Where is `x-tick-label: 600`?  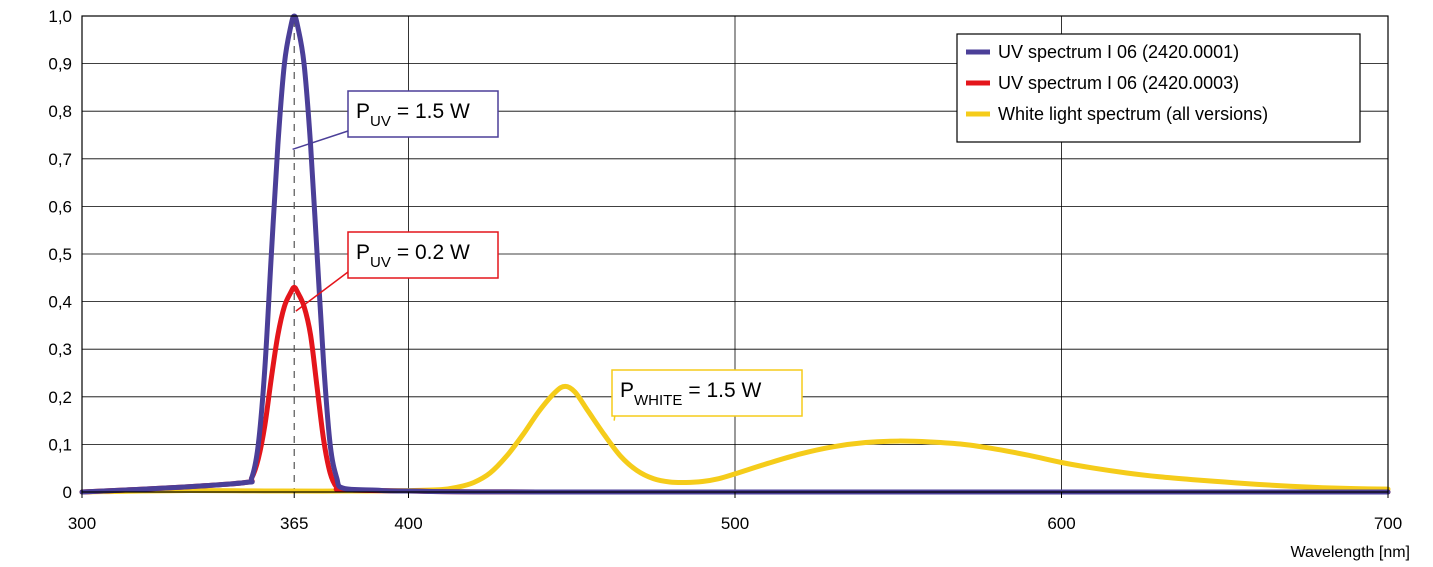 x-tick-label: 600 is located at coordinates (1061, 523).